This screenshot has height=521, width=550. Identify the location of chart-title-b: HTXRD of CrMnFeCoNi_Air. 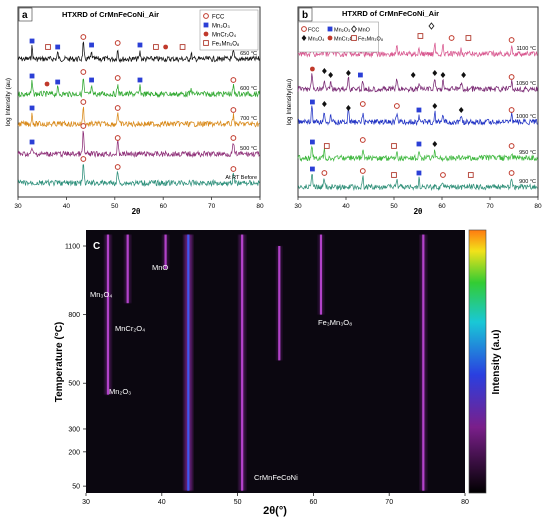
(390, 13).